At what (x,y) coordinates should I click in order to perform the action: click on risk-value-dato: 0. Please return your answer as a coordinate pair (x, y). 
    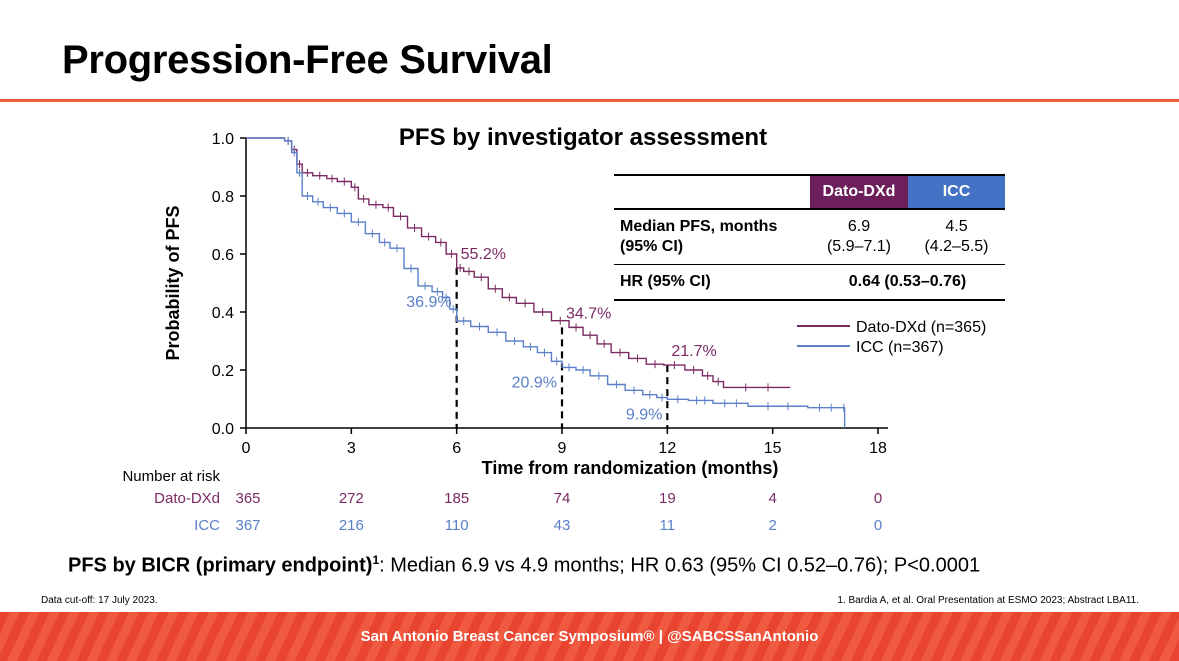
    Looking at the image, I should click on (878, 498).